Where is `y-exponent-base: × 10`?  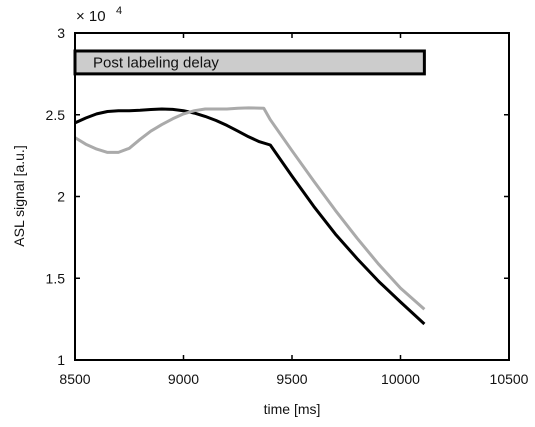
y-exponent-base: × 10 is located at coordinates (91, 16).